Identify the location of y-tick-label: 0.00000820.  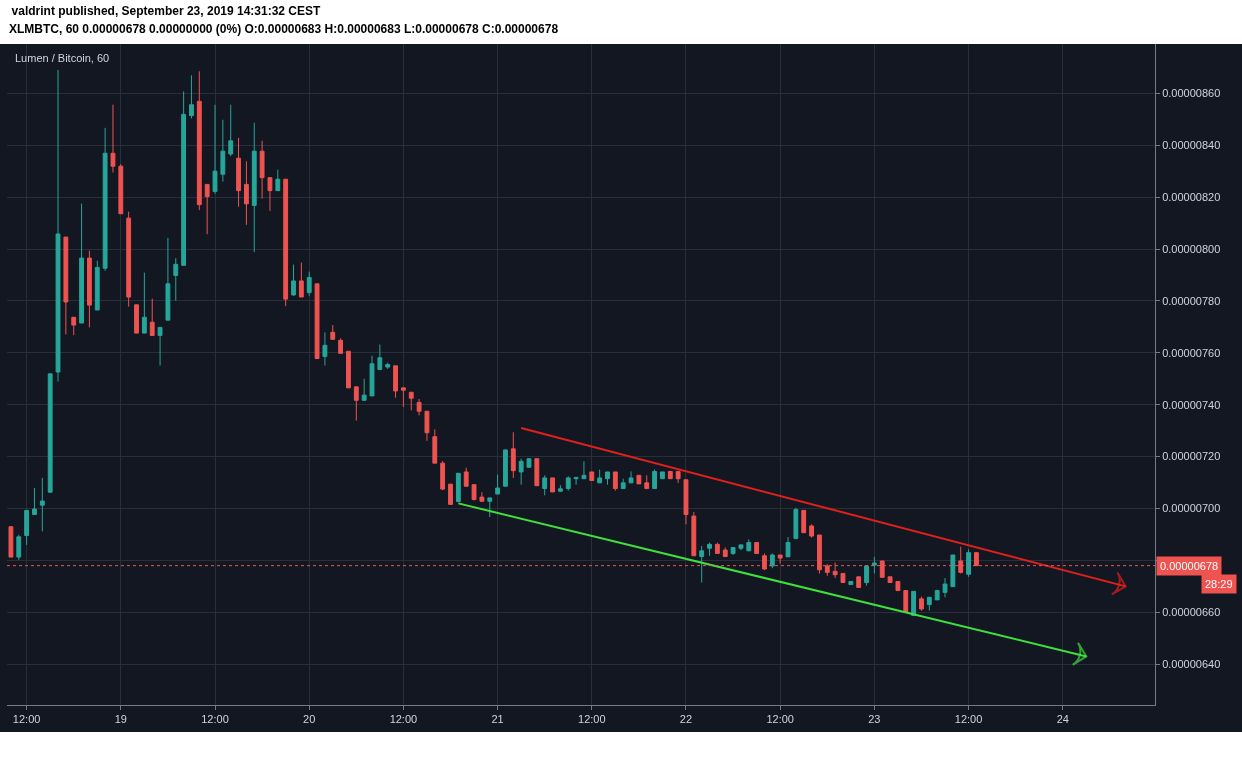
(1191, 196).